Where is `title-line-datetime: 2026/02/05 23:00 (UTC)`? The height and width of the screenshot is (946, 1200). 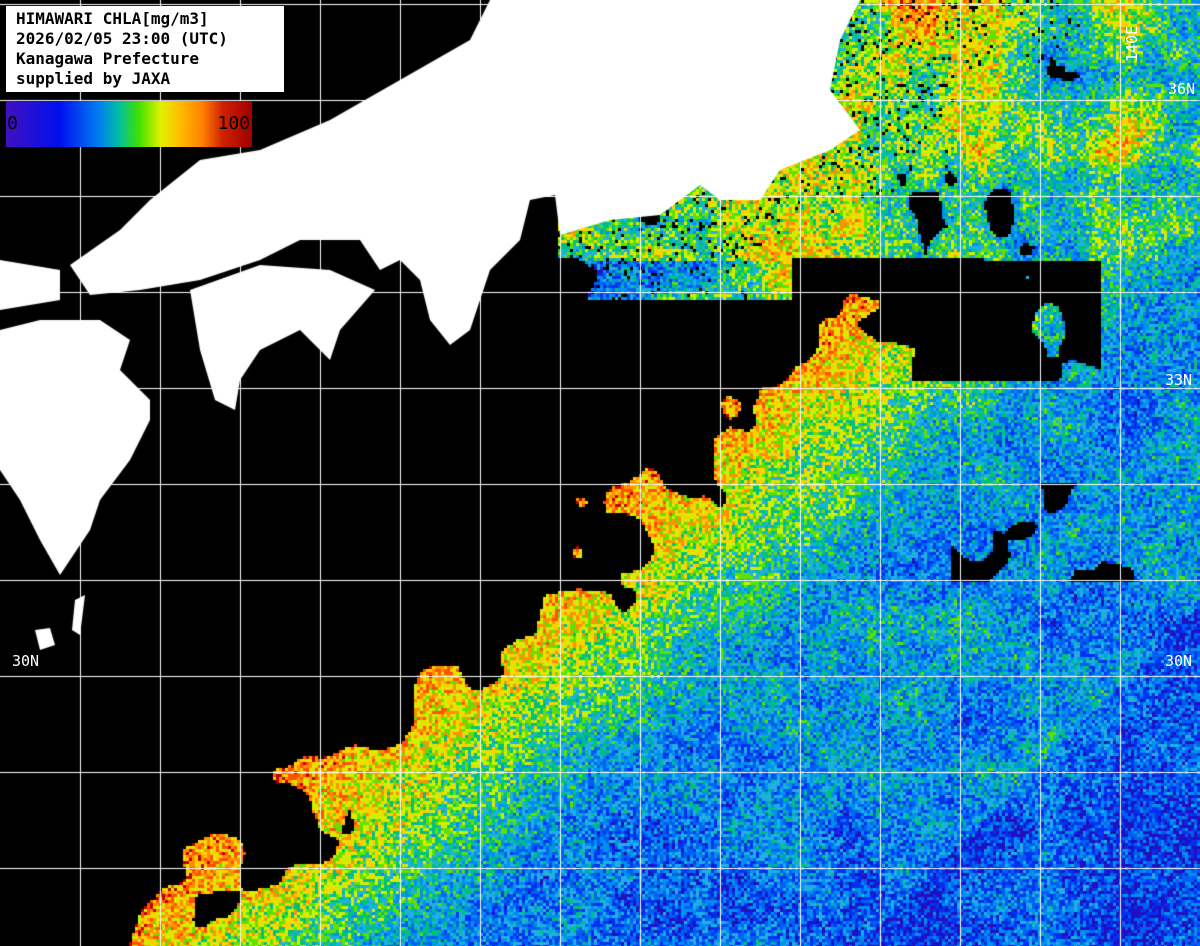
title-line-datetime: 2026/02/05 23:00 (UTC) is located at coordinates (122, 38).